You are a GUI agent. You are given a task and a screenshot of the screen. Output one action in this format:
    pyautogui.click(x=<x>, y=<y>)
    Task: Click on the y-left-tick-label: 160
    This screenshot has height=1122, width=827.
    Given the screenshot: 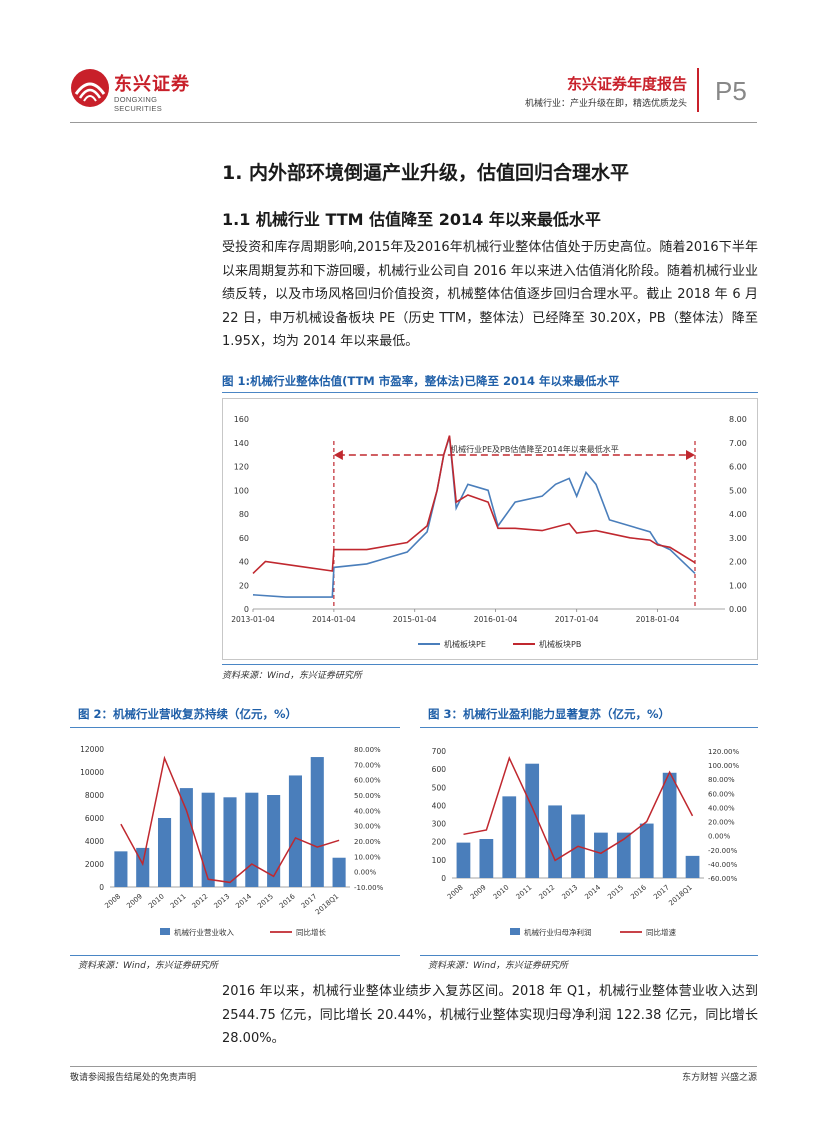 What is the action you would take?
    pyautogui.click(x=241, y=419)
    